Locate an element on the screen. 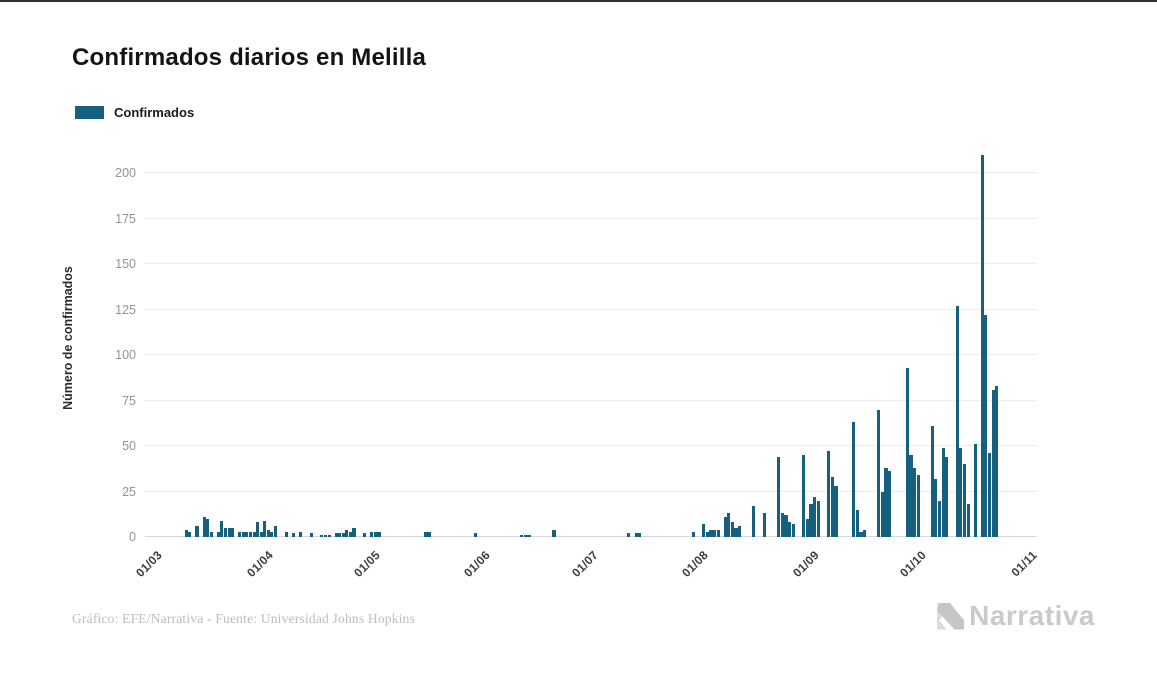 This screenshot has height=674, width=1157. x-tick-label: 01/04 is located at coordinates (259, 564).